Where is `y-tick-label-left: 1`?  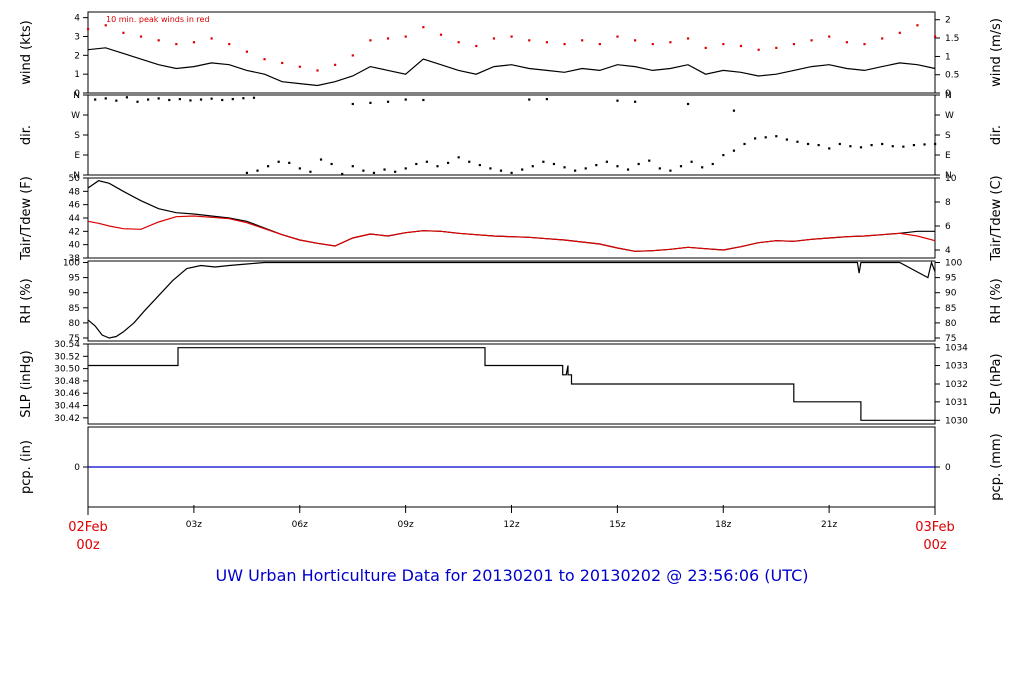 y-tick-label-left: 1 is located at coordinates (77, 75).